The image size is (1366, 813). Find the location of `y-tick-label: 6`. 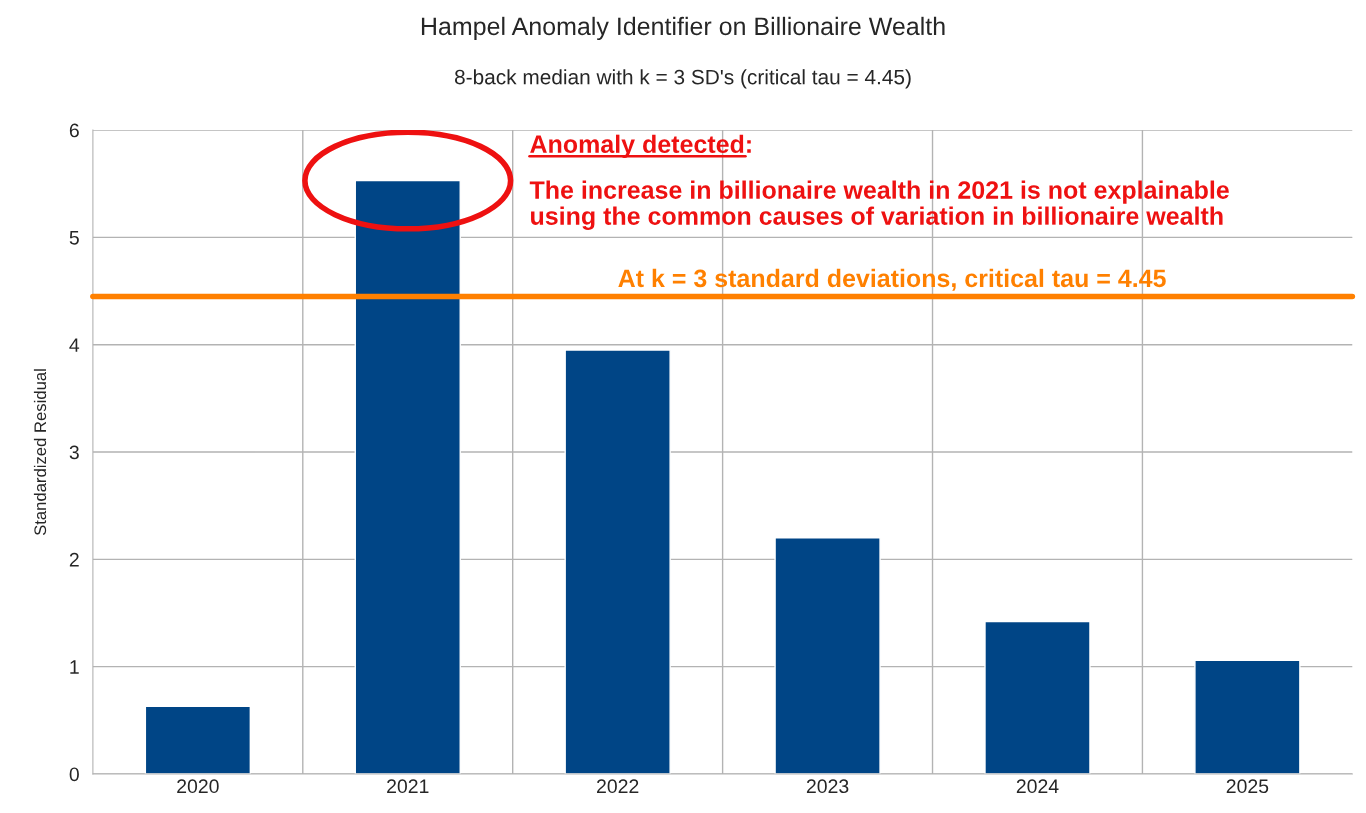

y-tick-label: 6 is located at coordinates (74, 130).